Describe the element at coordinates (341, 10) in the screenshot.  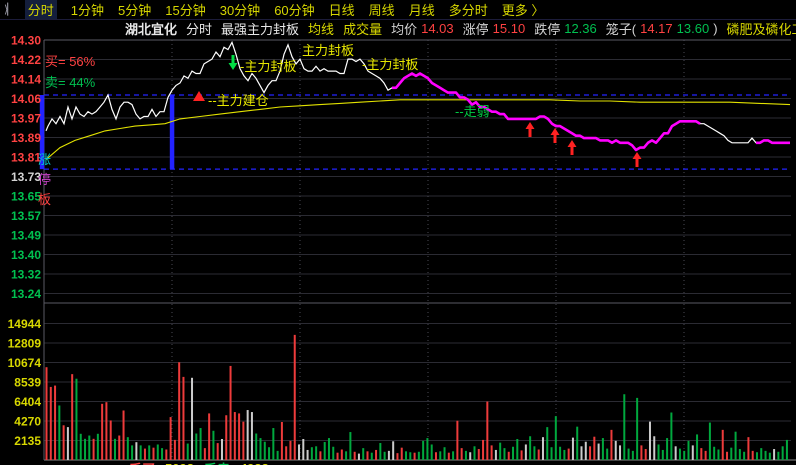
I see `period-tab-7: 日线` at that location.